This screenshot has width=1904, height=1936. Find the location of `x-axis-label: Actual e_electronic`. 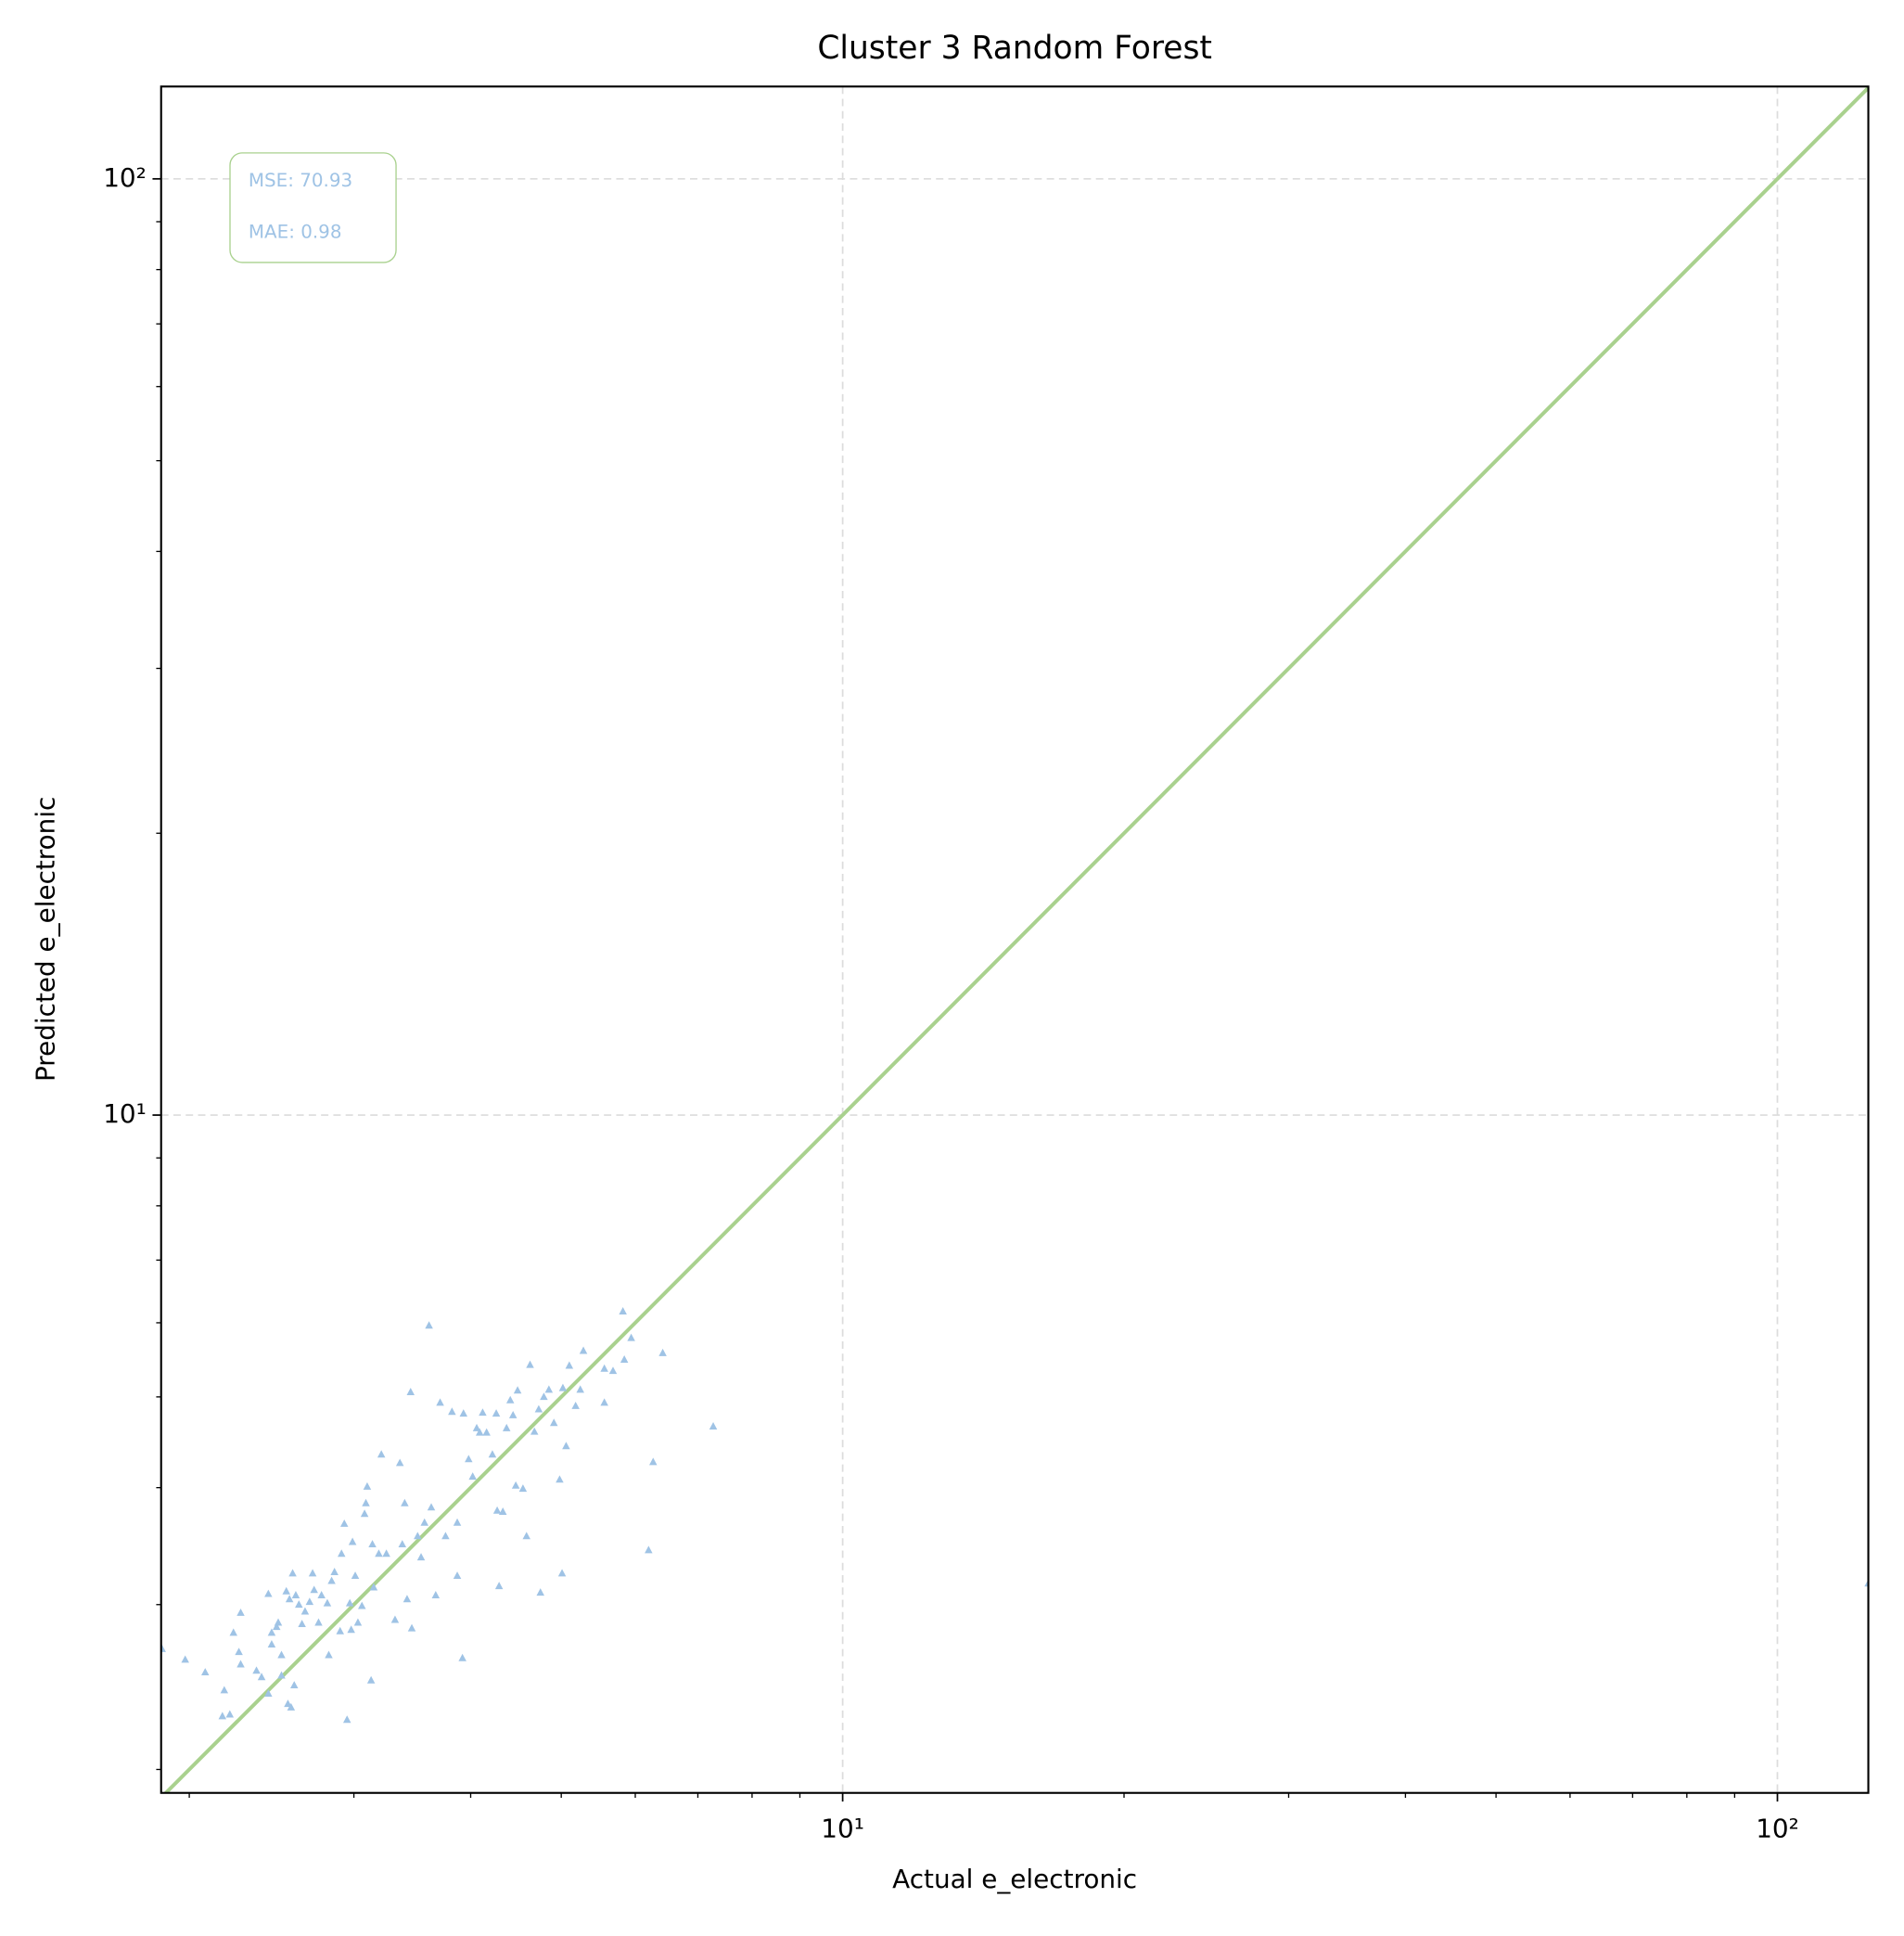

x-axis-label: Actual e_electronic is located at coordinates (1014, 1879).